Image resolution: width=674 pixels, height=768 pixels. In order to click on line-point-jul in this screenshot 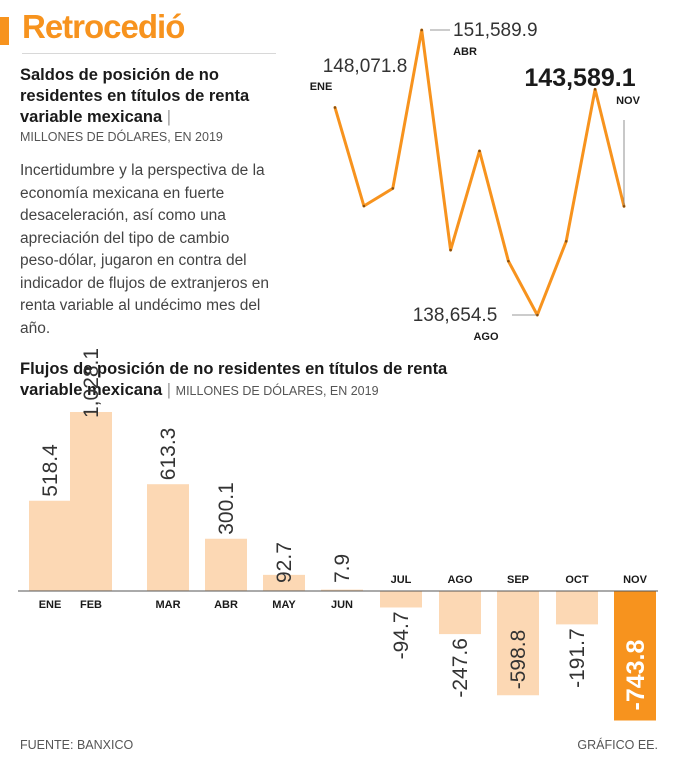, I will do `click(508, 261)`.